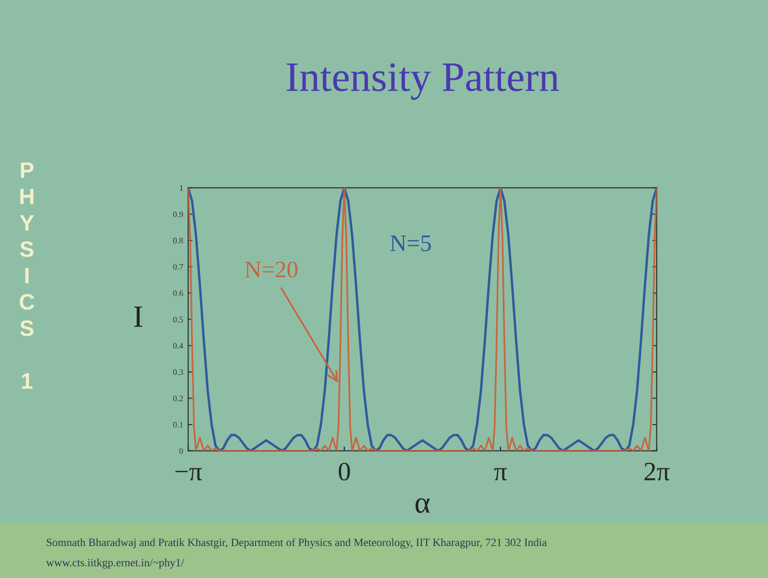 This screenshot has height=578, width=768. Describe the element at coordinates (181, 188) in the screenshot. I see `y-tick-label: 1` at that location.